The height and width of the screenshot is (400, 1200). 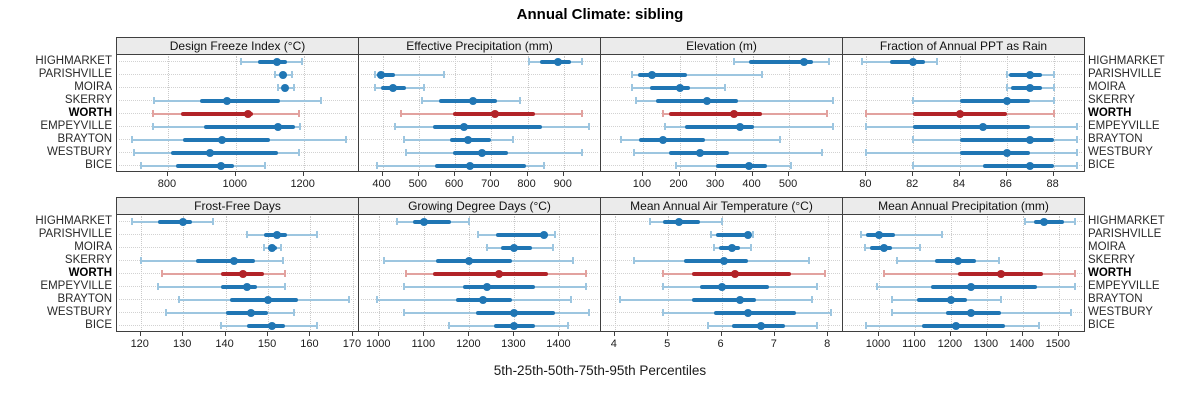 I want to click on ylabel-right-parishville-band1: PARISHVILLE, so click(x=1125, y=234).